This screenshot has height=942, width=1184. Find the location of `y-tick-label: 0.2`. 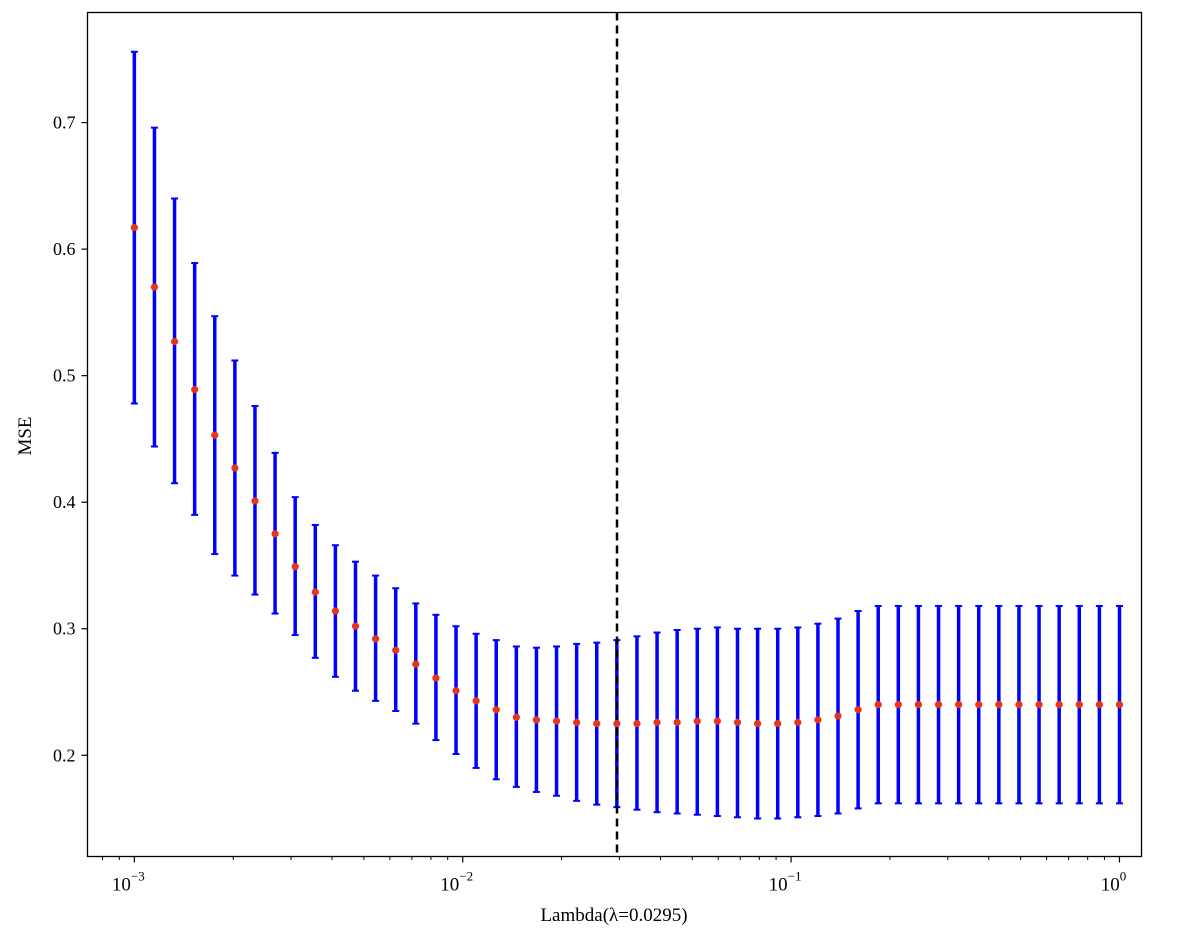

y-tick-label: 0.2 is located at coordinates (64, 755).